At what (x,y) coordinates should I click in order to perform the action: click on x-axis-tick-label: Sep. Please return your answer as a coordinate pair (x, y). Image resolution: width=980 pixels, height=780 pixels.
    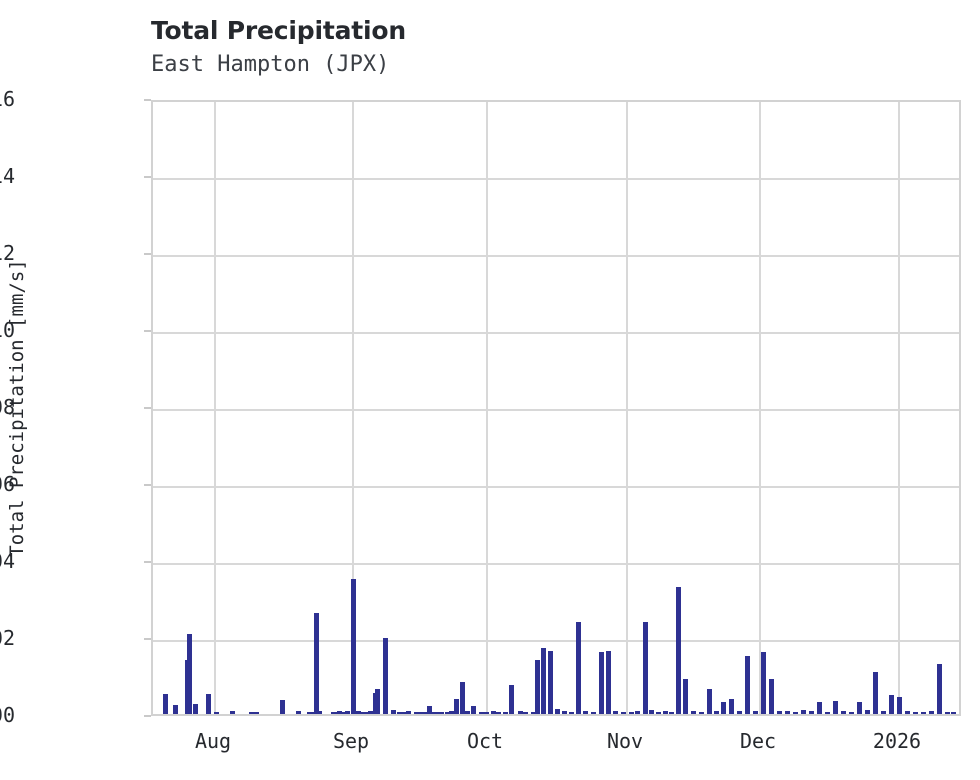
    Looking at the image, I should click on (351, 741).